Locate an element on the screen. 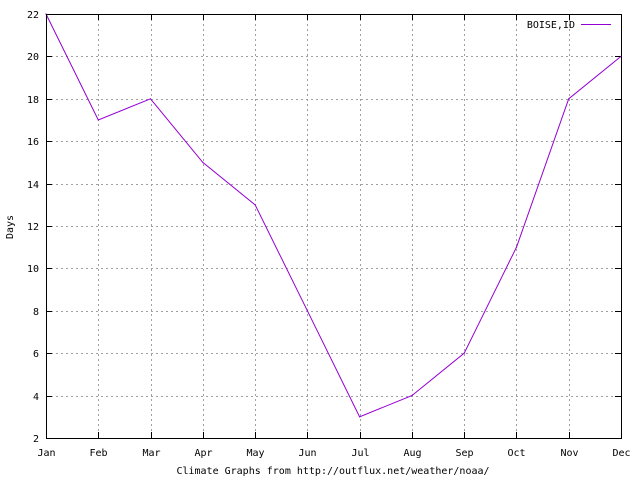 This screenshot has height=485, width=640. x-tick-label: Sep is located at coordinates (464, 453).